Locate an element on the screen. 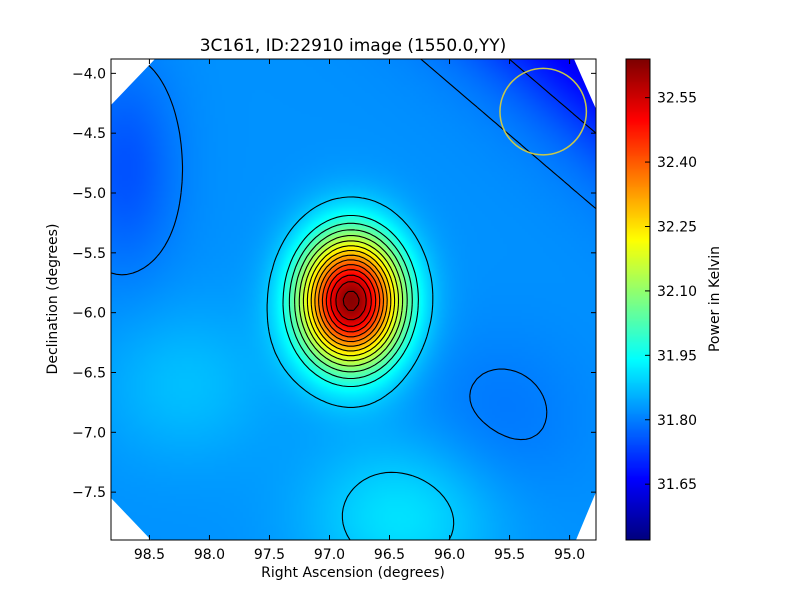  y-tick-label: −7.0 is located at coordinates (89, 433).